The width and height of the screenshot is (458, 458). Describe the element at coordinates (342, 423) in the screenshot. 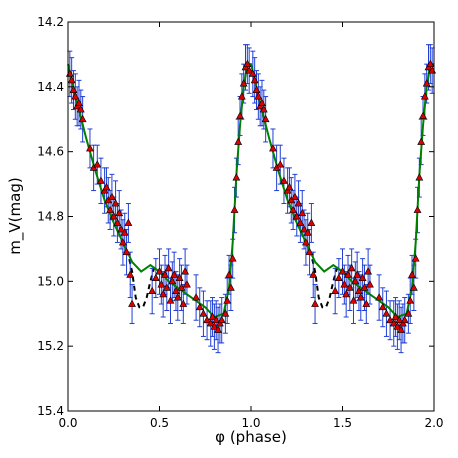

I see `x-tick-label: 1.5` at that location.